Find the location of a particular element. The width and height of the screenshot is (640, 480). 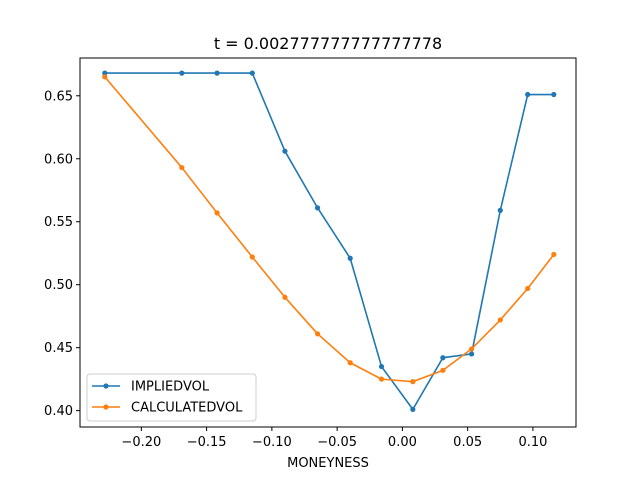

y-tick-label: 0.60 is located at coordinates (58, 159).